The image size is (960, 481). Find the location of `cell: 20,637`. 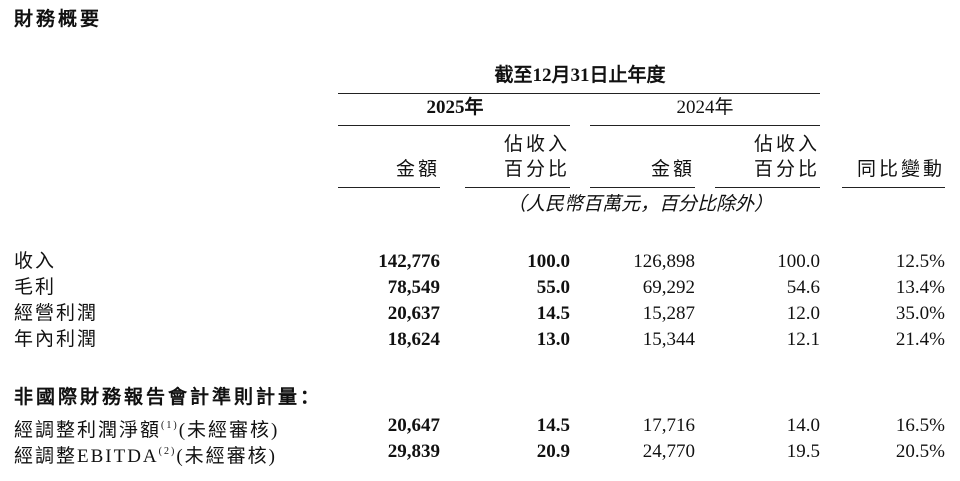

cell: 20,637 is located at coordinates (413, 313).